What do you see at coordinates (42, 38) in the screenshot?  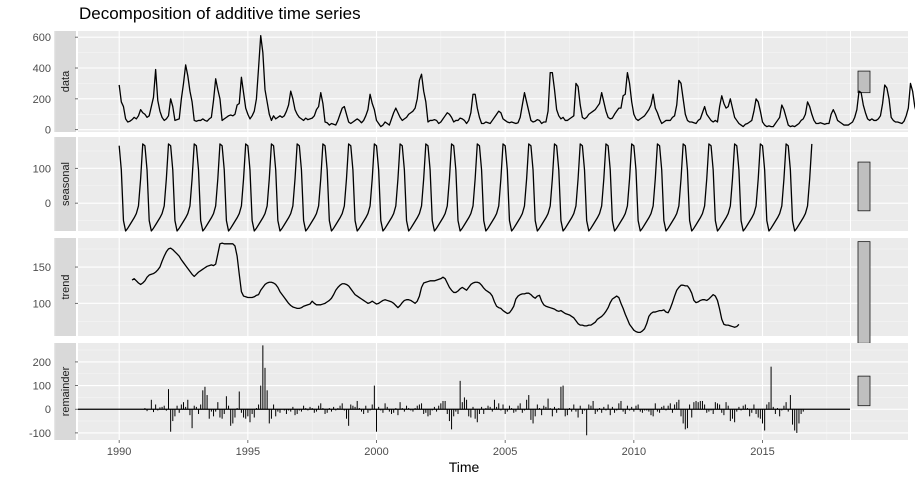 I see `y-tick-label: 600` at bounding box center [42, 38].